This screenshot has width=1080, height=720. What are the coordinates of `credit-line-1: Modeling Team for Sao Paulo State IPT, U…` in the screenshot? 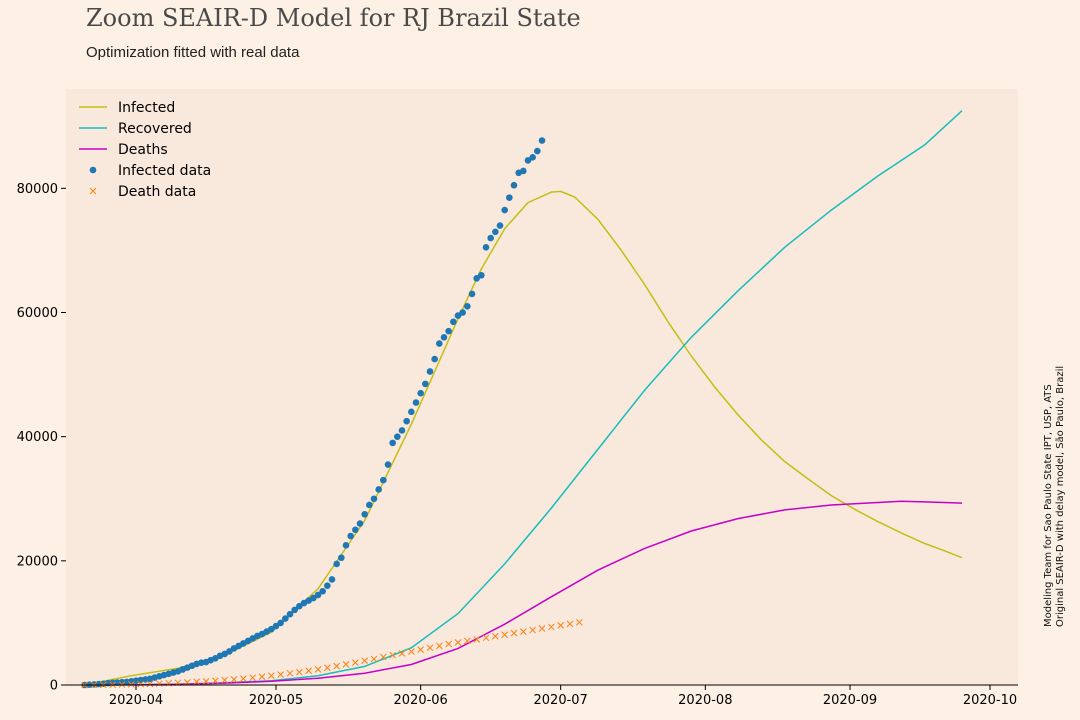 It's located at (1048, 505).